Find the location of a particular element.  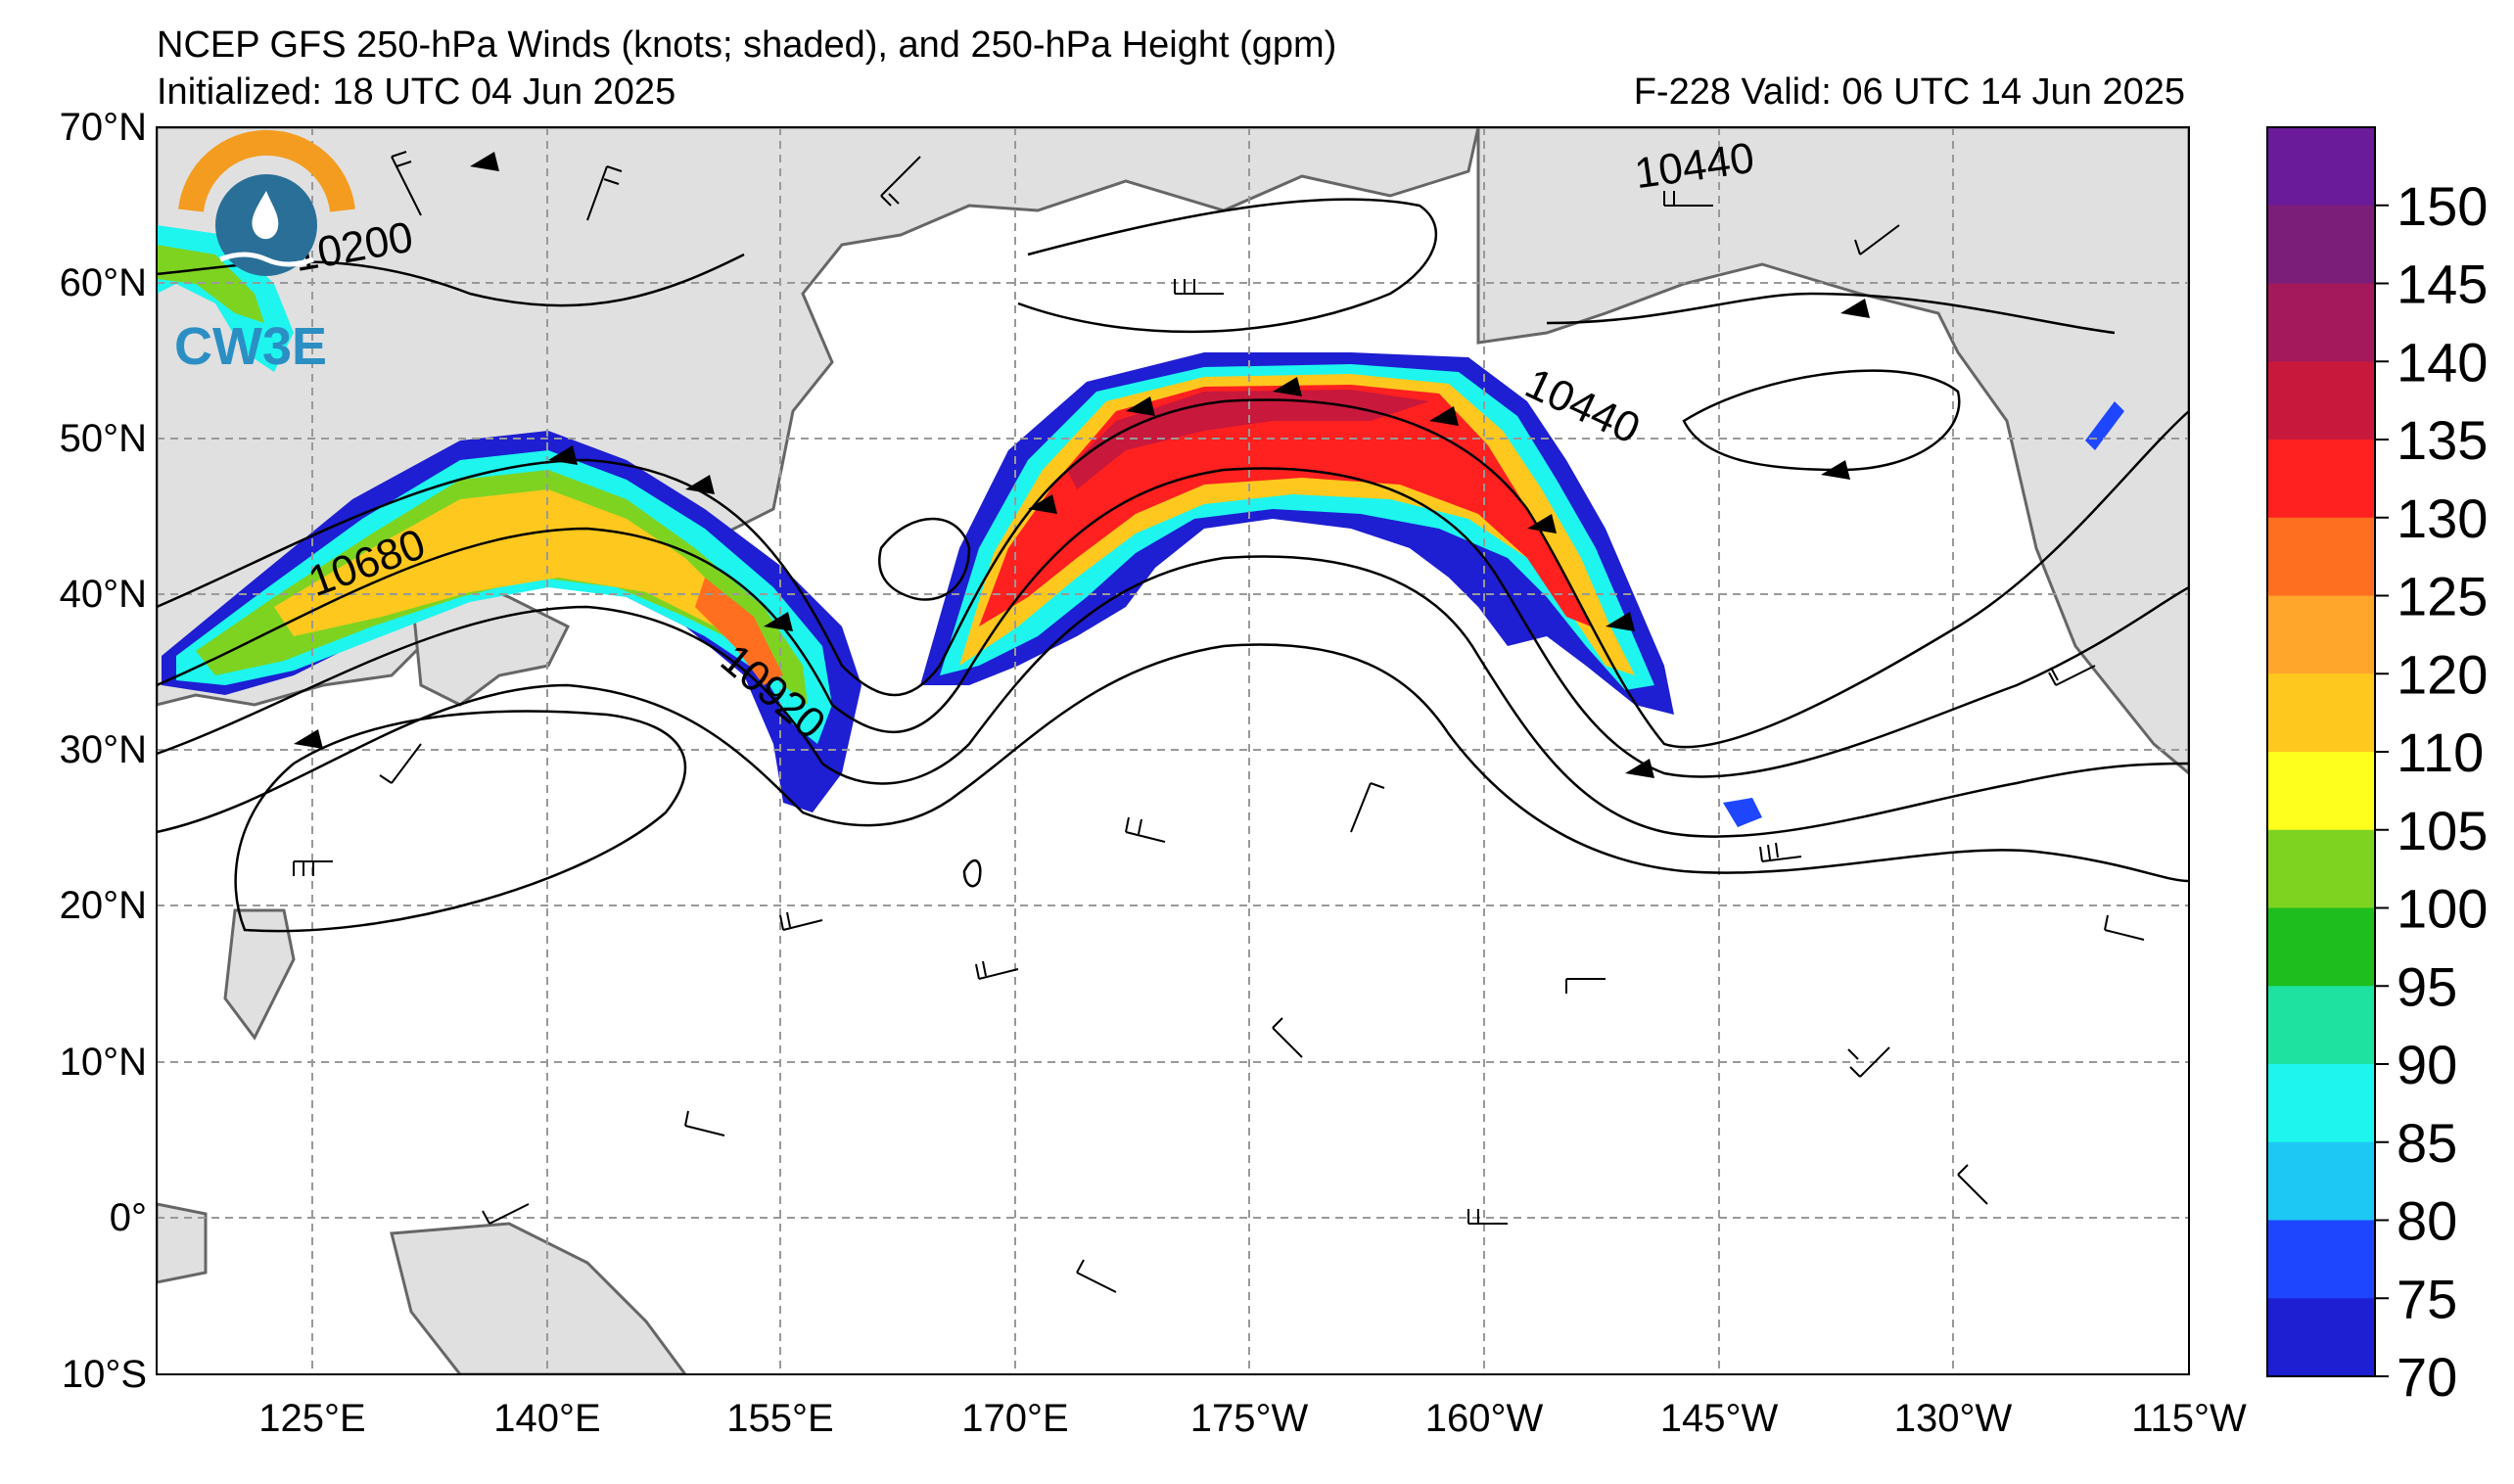

colorbar-tick-label: 70 is located at coordinates (2427, 1377).